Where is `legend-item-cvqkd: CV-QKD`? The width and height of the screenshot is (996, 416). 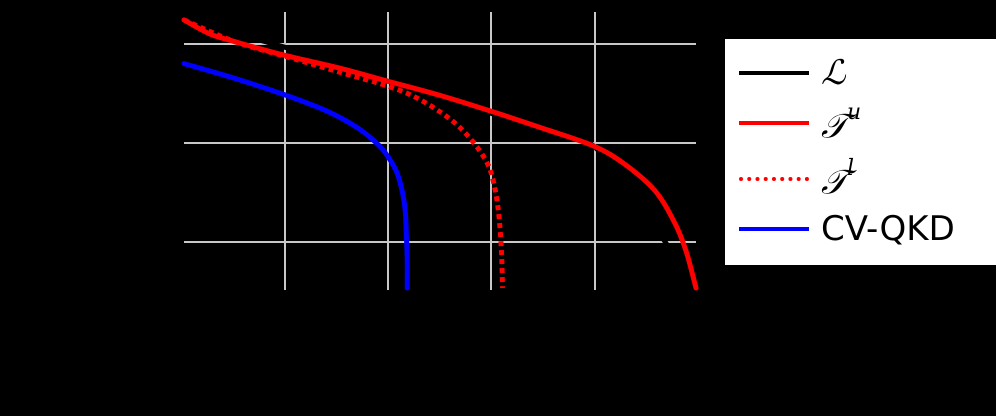
legend-item-cvqkd: CV-QKD is located at coordinates (847, 229).